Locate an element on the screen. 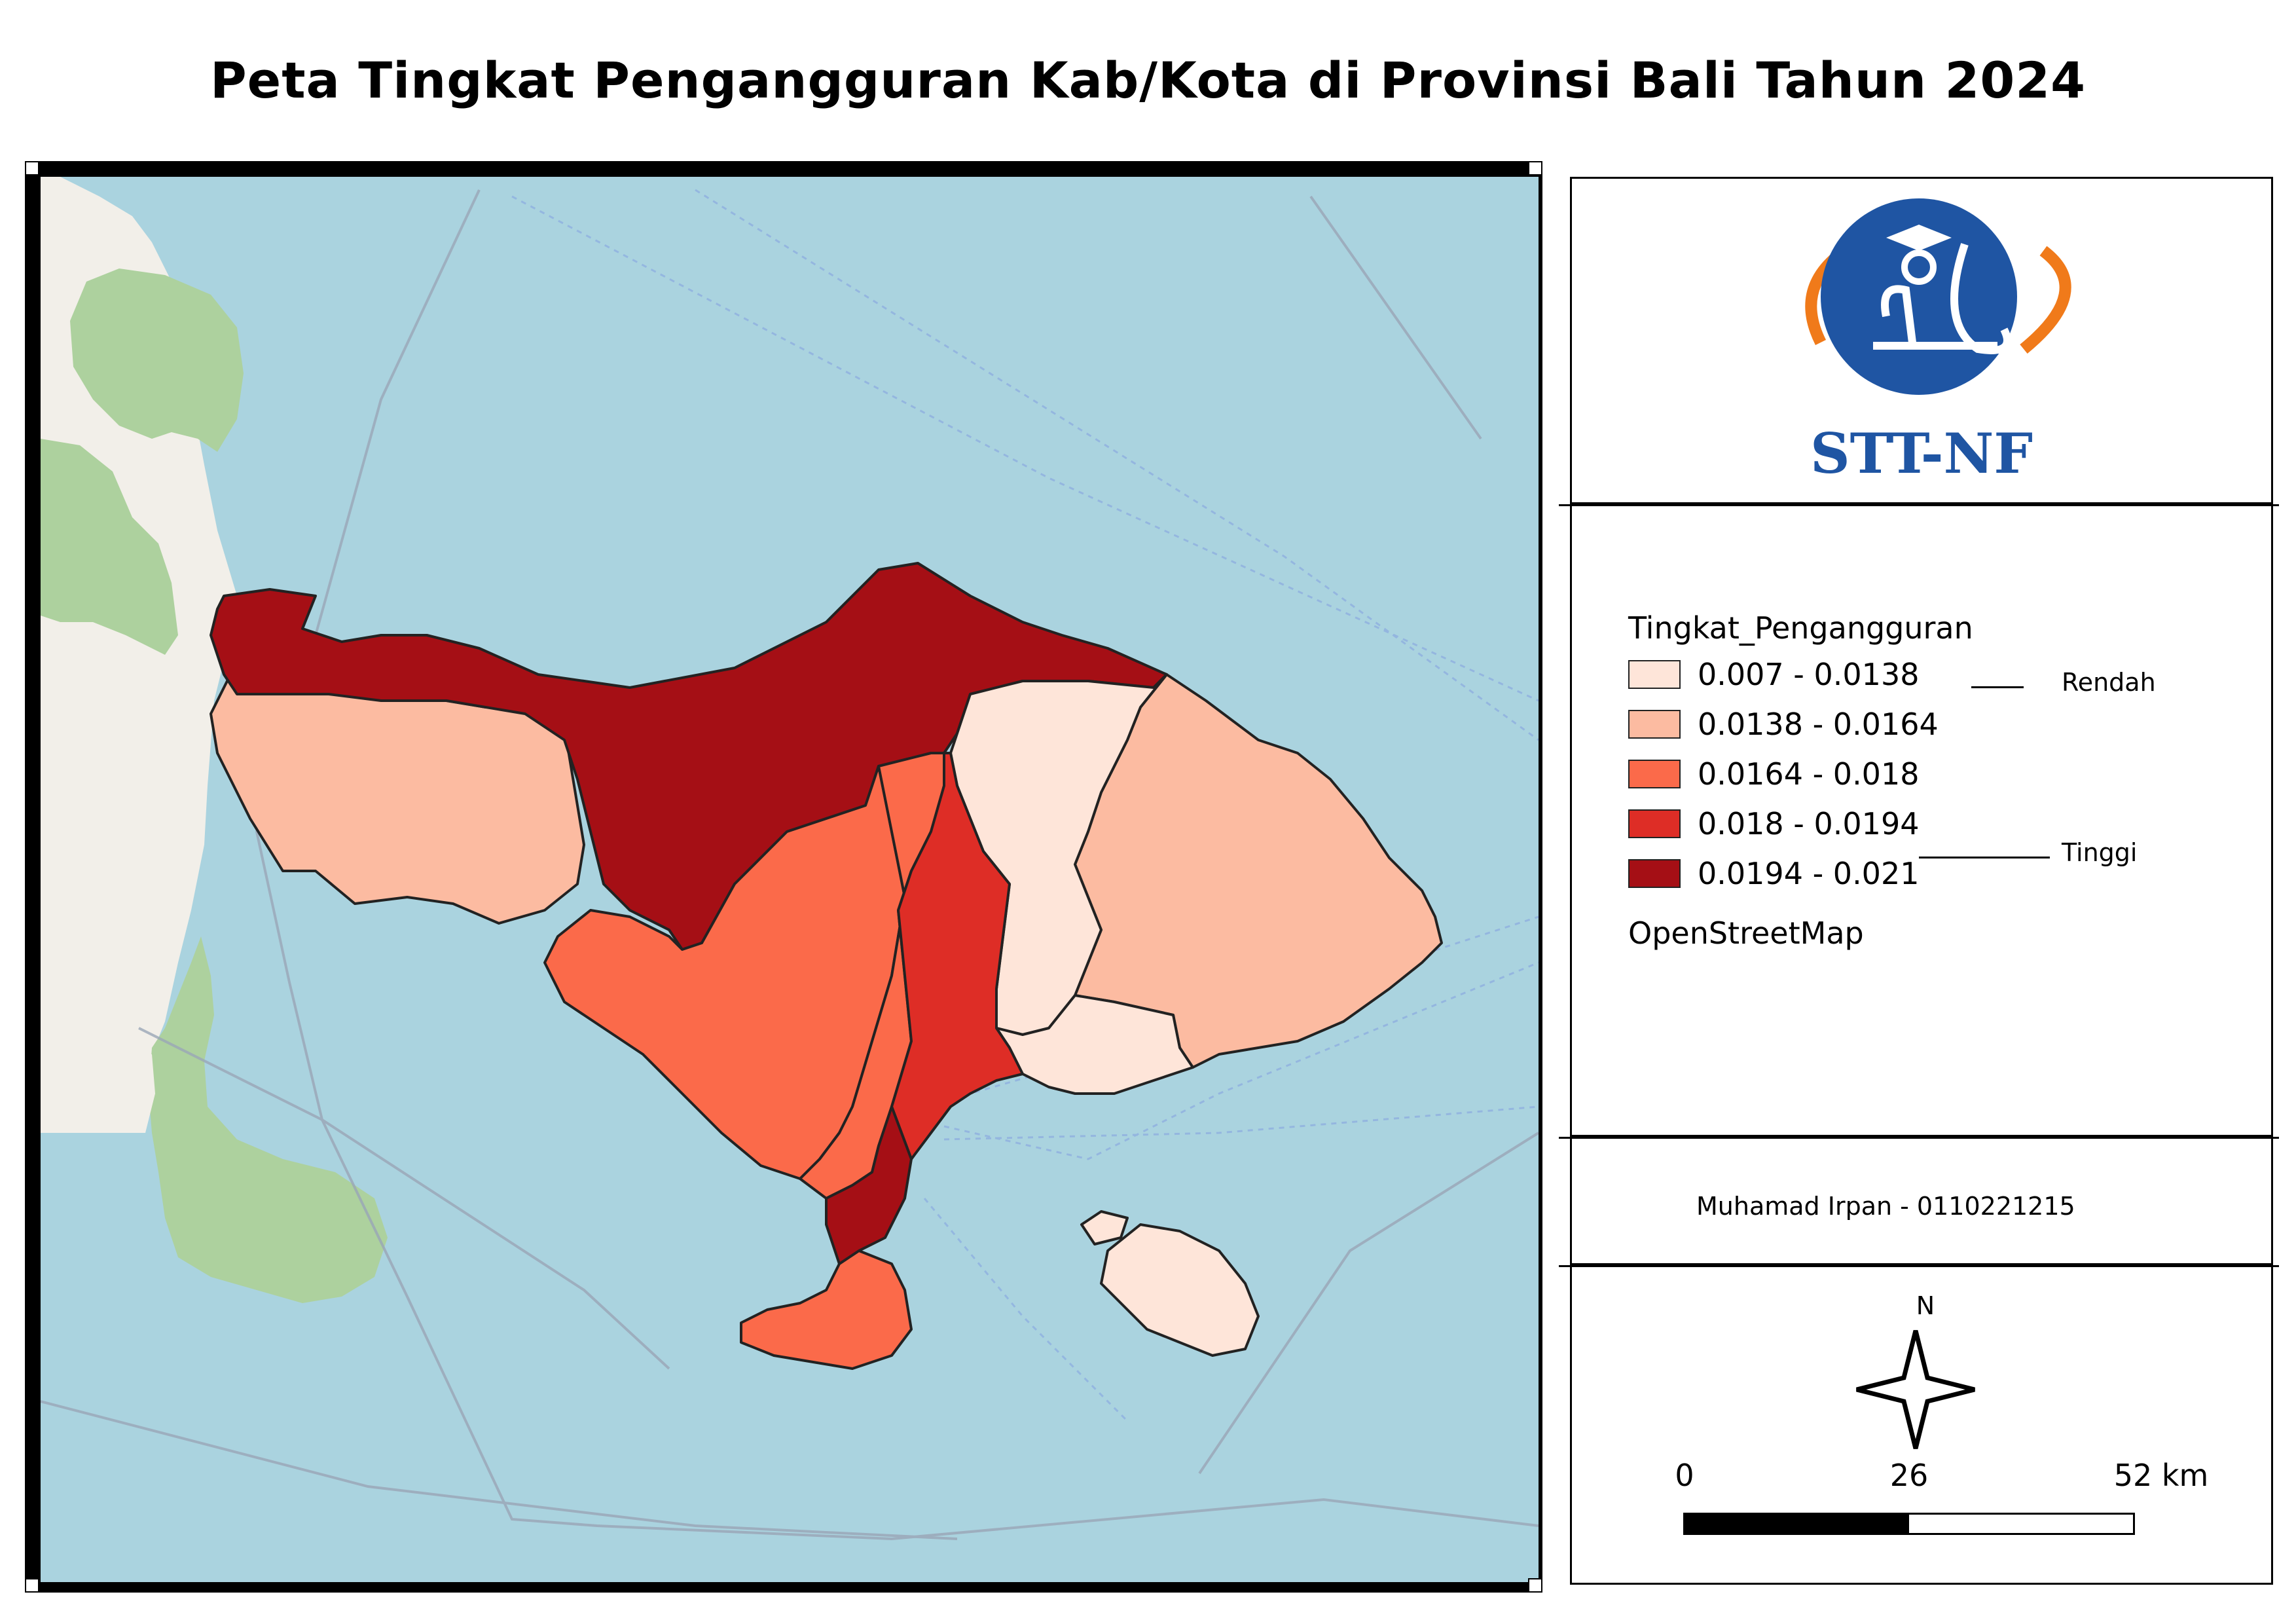  legend-label: 0.0194 - 0.021 is located at coordinates (1809, 873).